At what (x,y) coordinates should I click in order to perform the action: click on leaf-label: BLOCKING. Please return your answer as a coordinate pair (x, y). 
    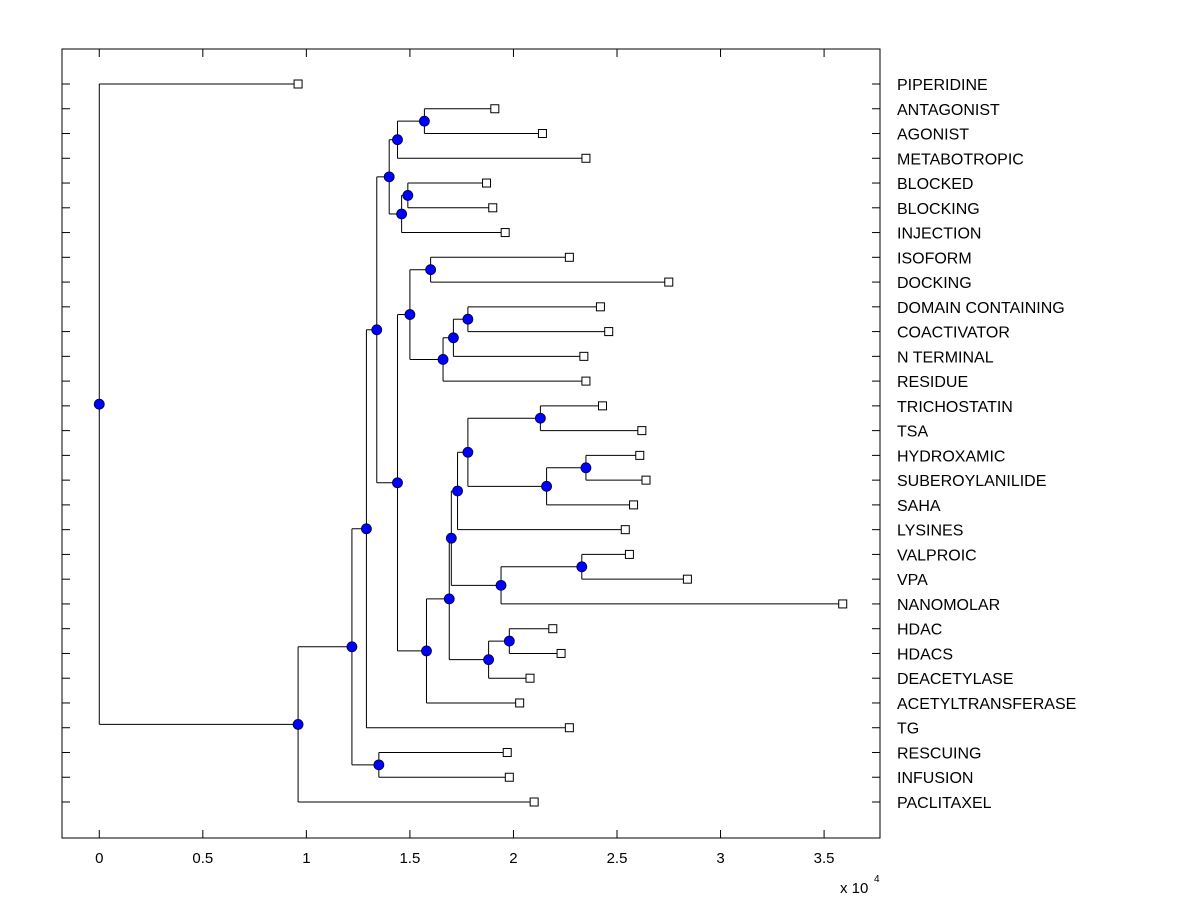
    Looking at the image, I should click on (938, 209).